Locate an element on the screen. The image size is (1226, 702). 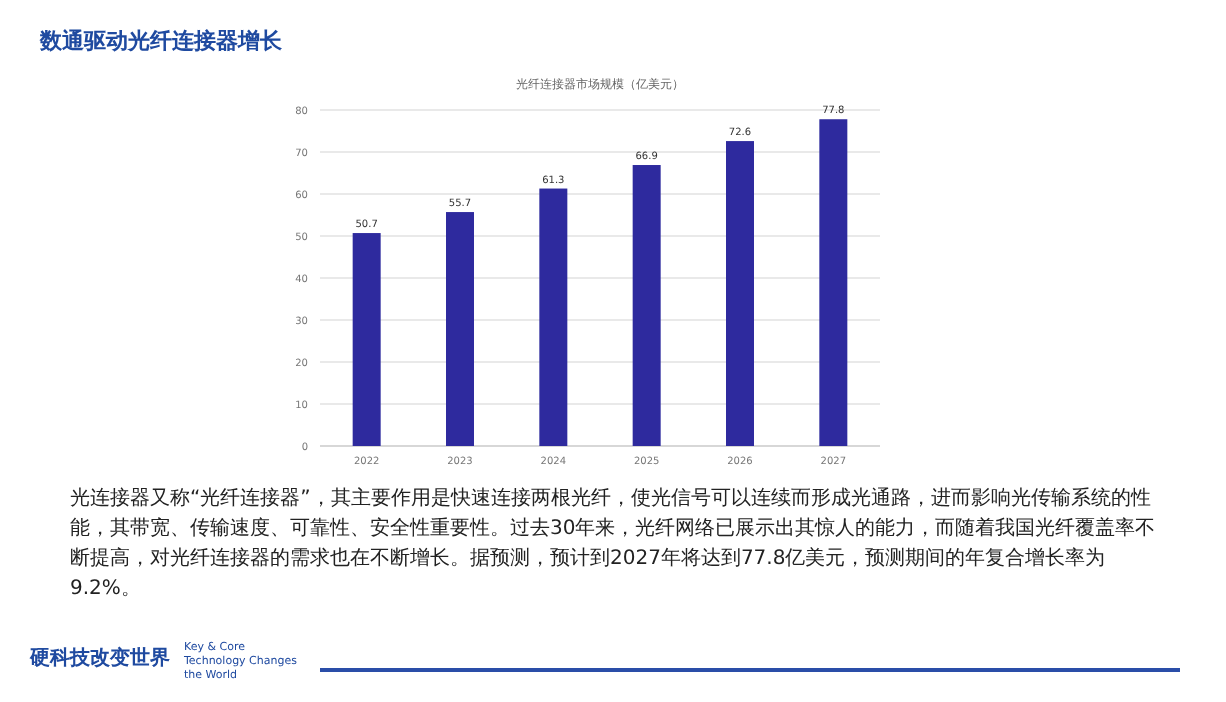
text: 硬科技改变世界 is located at coordinates (100, 658).